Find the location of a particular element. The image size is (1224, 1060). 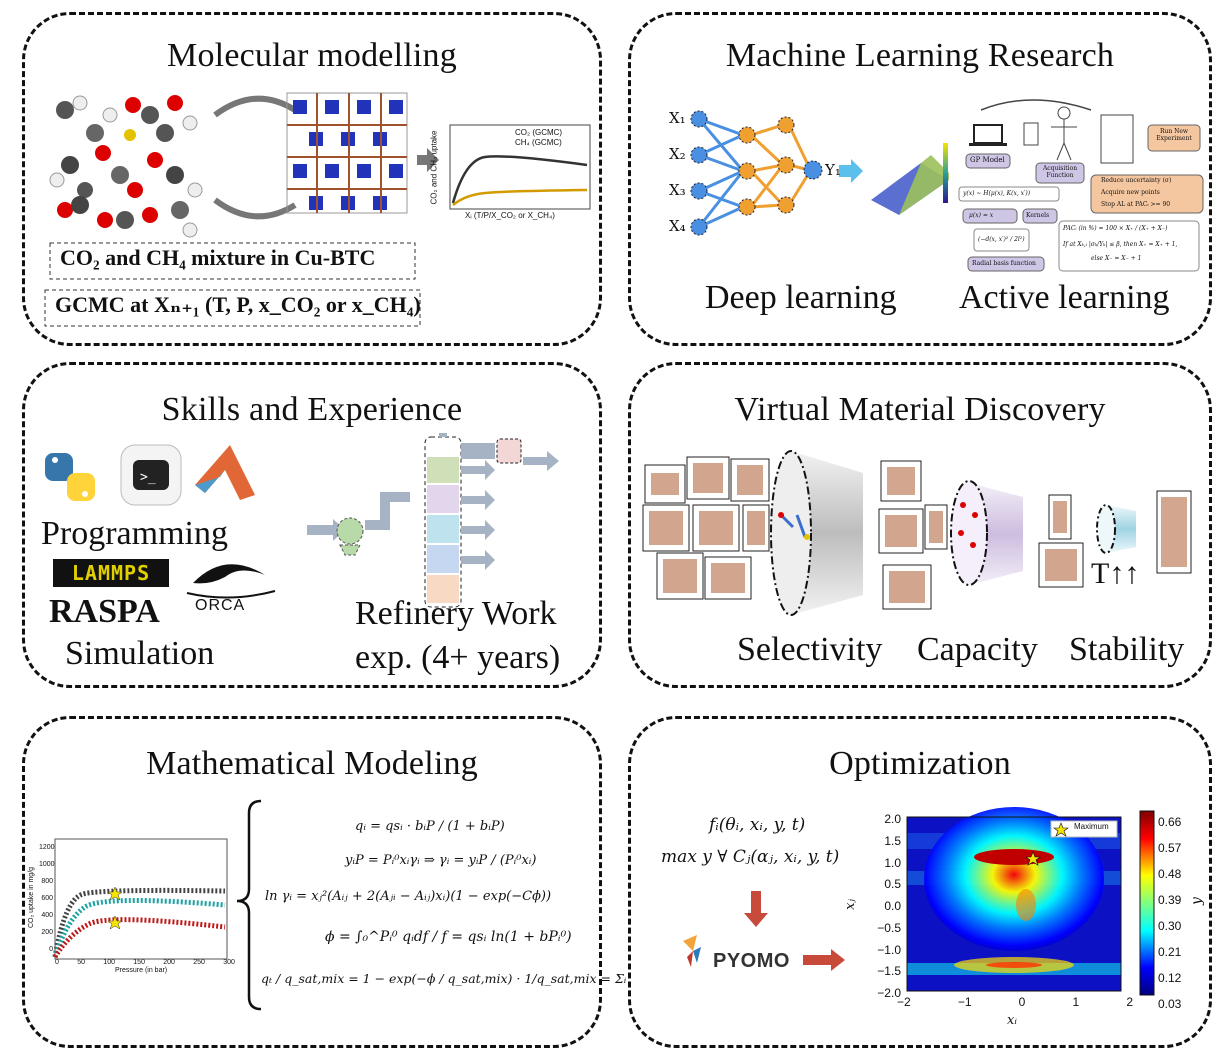

rbf-label: Radial basis function is located at coordinates (1004, 263).